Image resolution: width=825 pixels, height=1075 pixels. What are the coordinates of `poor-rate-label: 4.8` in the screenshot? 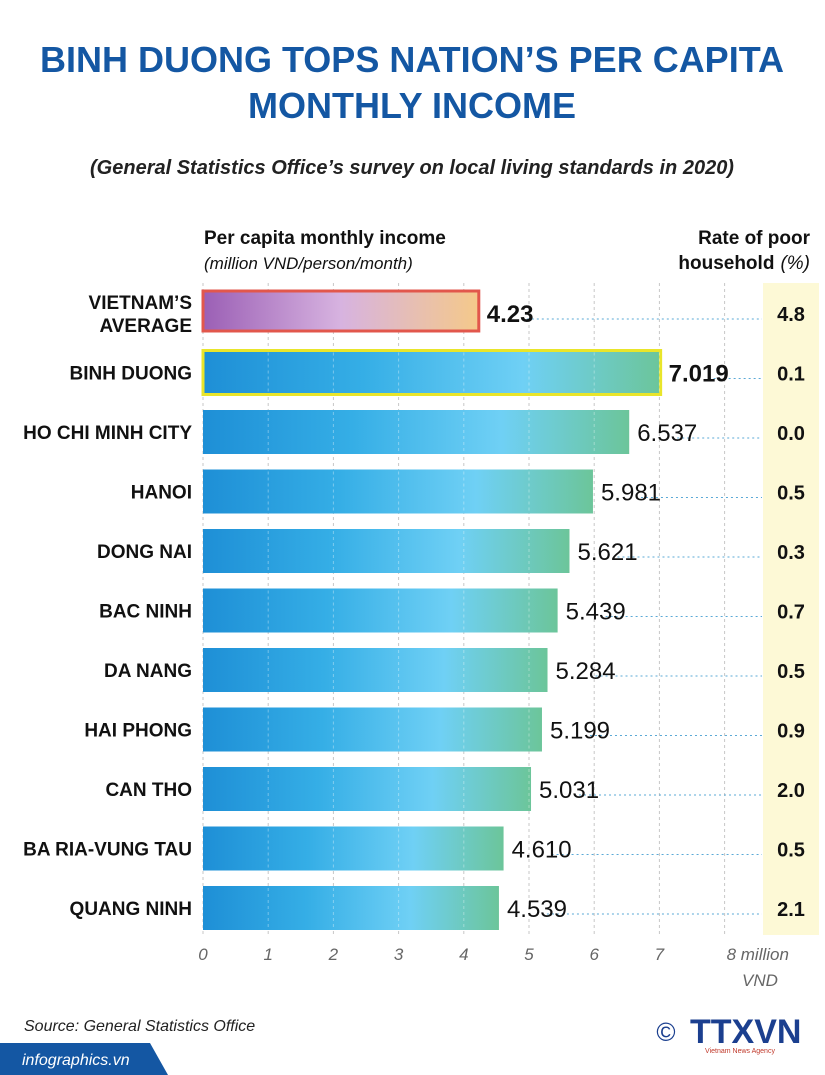 It's located at (791, 315).